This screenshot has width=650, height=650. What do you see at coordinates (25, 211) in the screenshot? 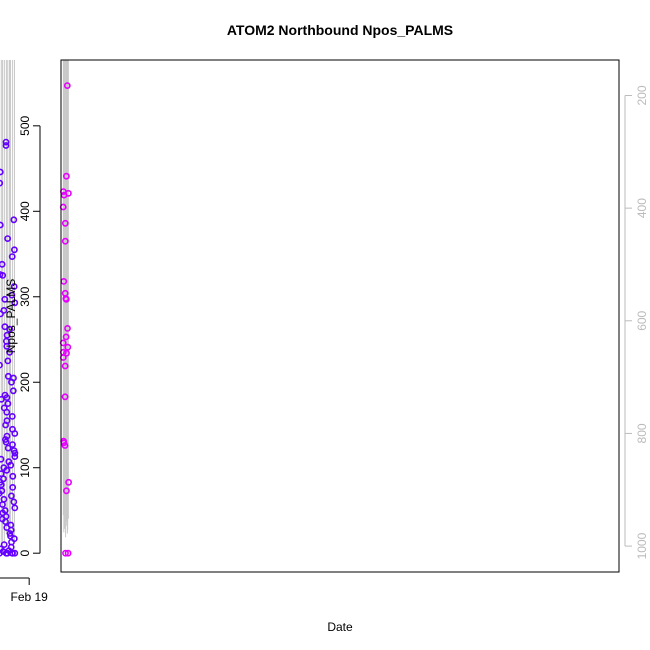
I see `left-tick-label: 400` at bounding box center [25, 211].